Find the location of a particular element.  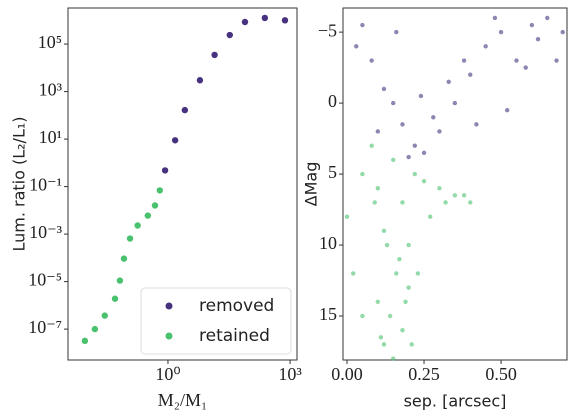

x-tick-label: 10³ is located at coordinates (290, 374).